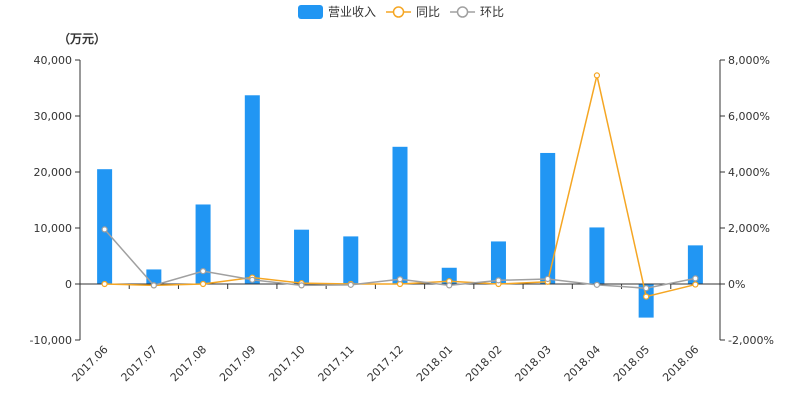  What do you see at coordinates (310, 12) in the screenshot?
I see `legend-swatch-bar` at bounding box center [310, 12].